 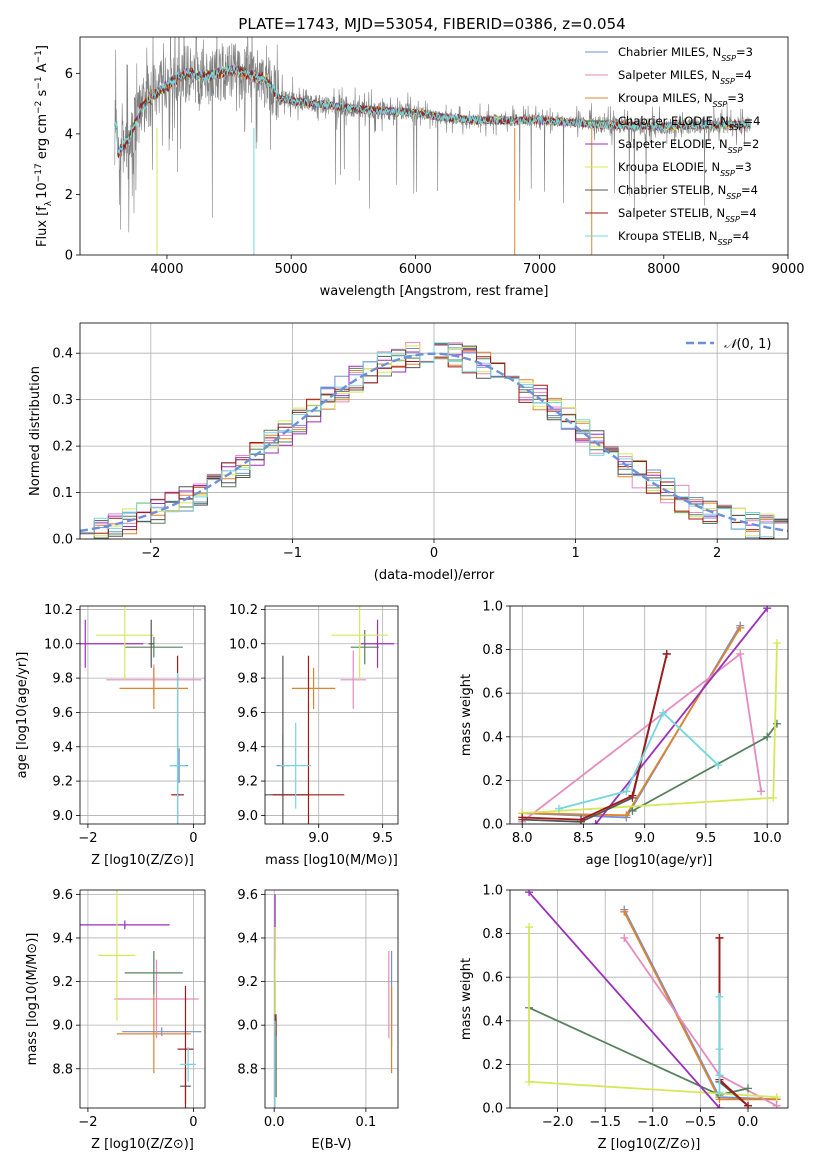 I want to click on y-tick-label: 2, so click(x=69, y=195).